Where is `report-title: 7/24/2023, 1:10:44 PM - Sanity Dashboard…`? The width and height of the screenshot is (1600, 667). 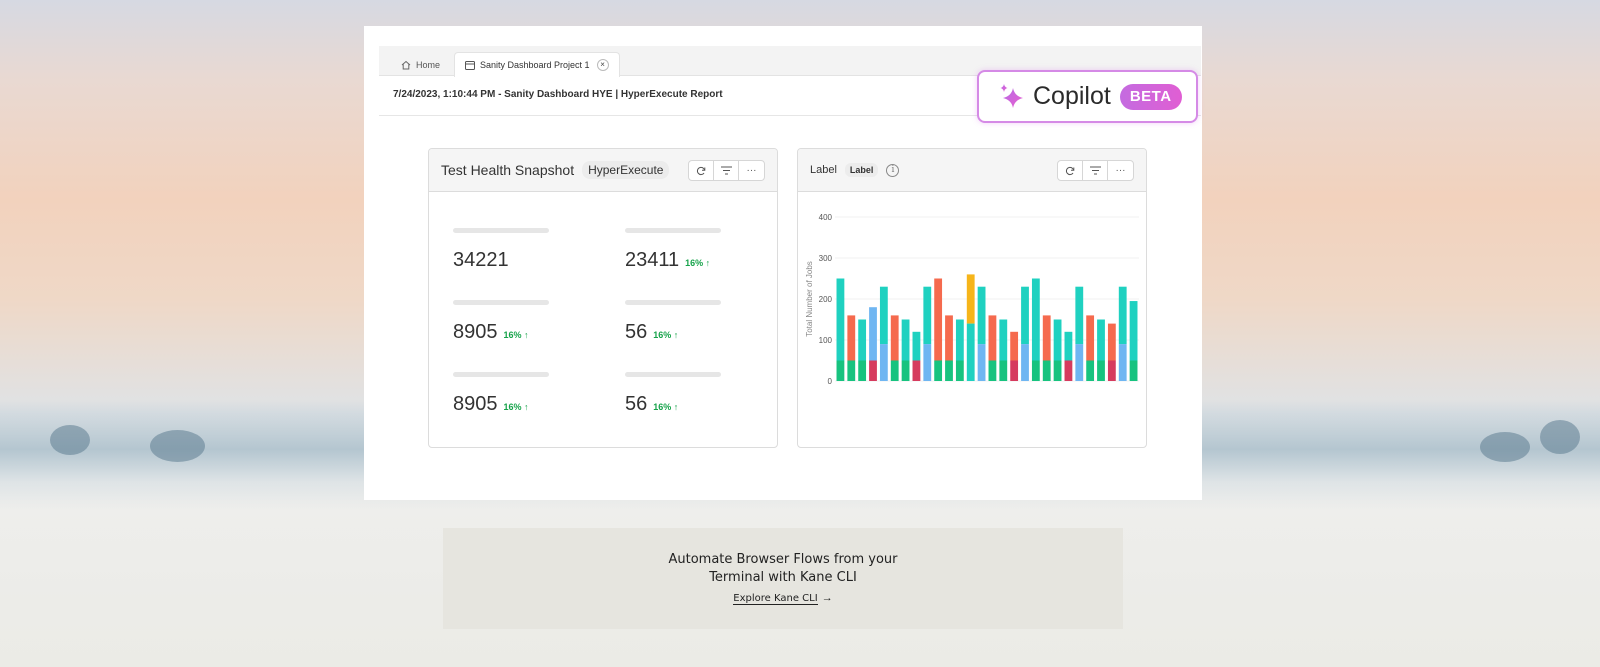
report-title: 7/24/2023, 1:10:44 PM - Sanity Dashboard… is located at coordinates (558, 94).